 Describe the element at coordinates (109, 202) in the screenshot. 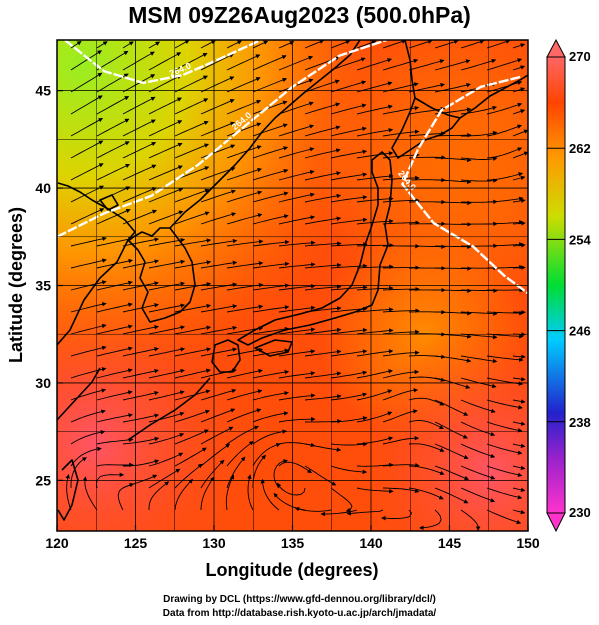

I see `coast-yellow-sea-islands` at that location.